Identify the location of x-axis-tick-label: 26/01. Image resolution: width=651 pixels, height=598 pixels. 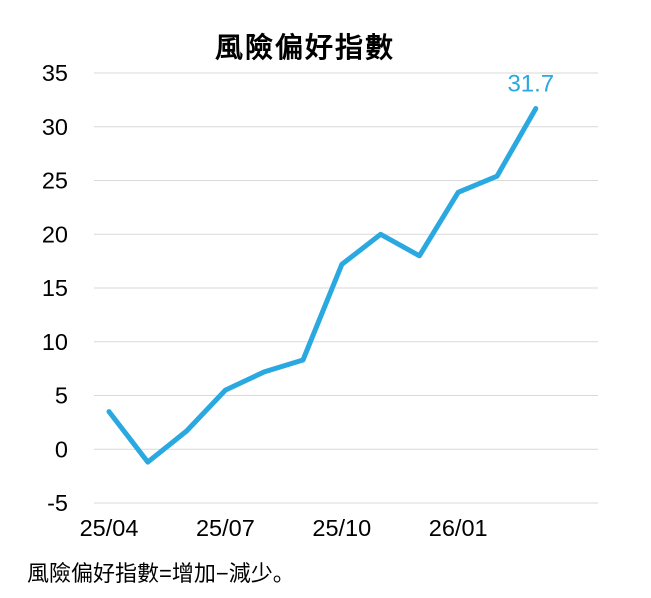
(458, 528).